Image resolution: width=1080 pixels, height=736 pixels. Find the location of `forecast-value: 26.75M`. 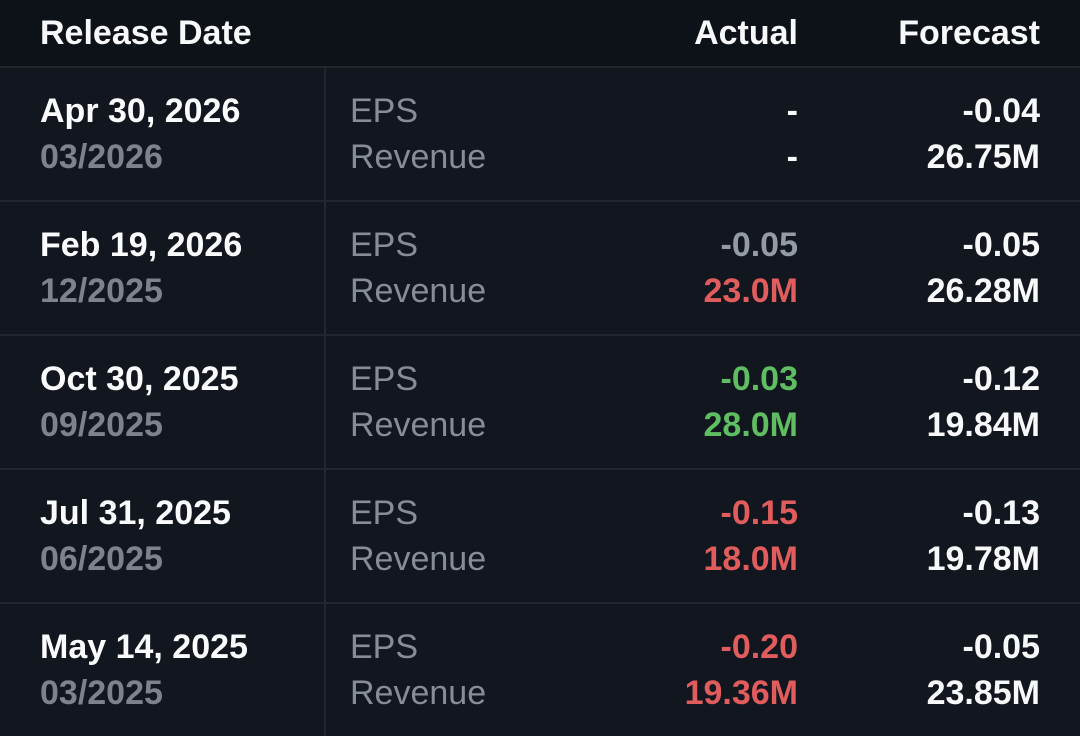

forecast-value: 26.75M is located at coordinates (983, 157).